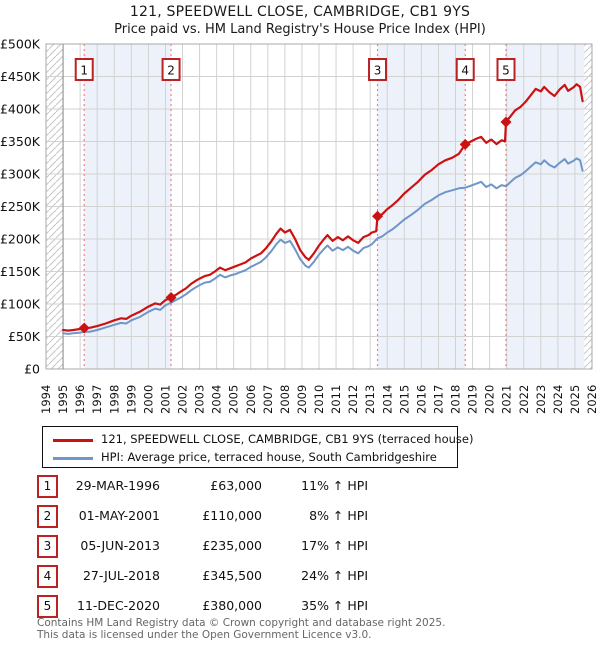 The width and height of the screenshot is (600, 650). Describe the element at coordinates (20, 174) in the screenshot. I see `y-axis-label: £300K` at that location.